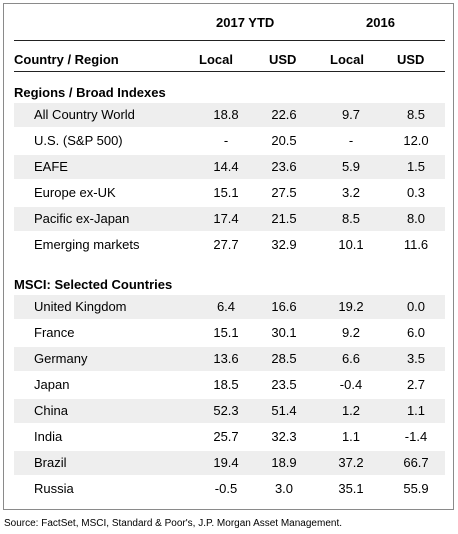  Describe the element at coordinates (87, 244) in the screenshot. I see `row-label: Emerging markets` at that location.